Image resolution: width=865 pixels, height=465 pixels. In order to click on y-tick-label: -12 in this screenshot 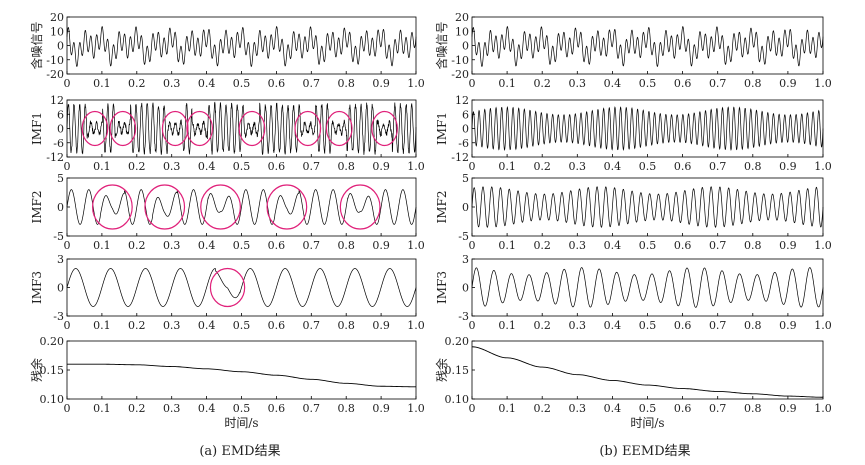, I will do `click(460, 157)`.